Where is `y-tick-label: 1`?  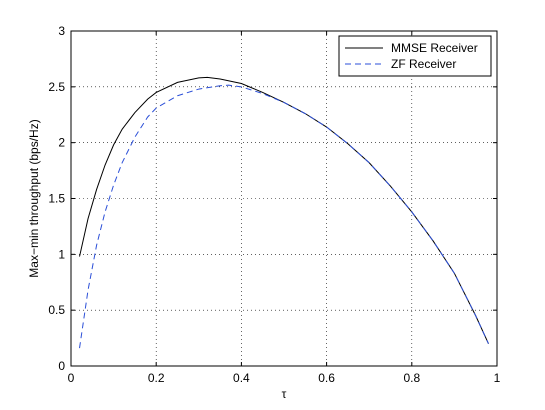 y-tick-label: 1 is located at coordinates (61, 254).